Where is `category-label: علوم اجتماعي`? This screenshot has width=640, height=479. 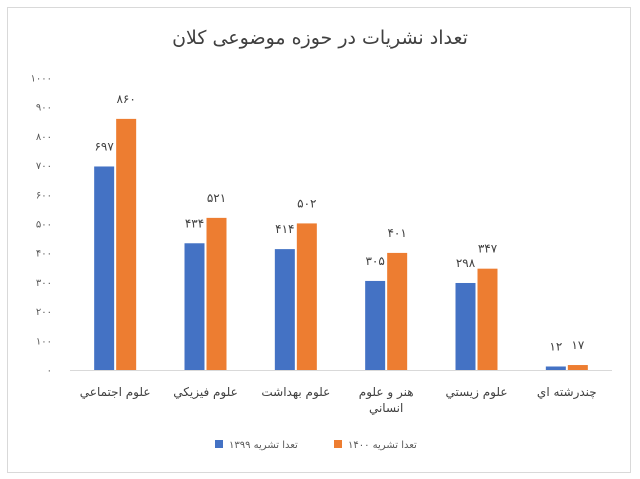 category-label: علوم اجتماعي is located at coordinates (115, 392).